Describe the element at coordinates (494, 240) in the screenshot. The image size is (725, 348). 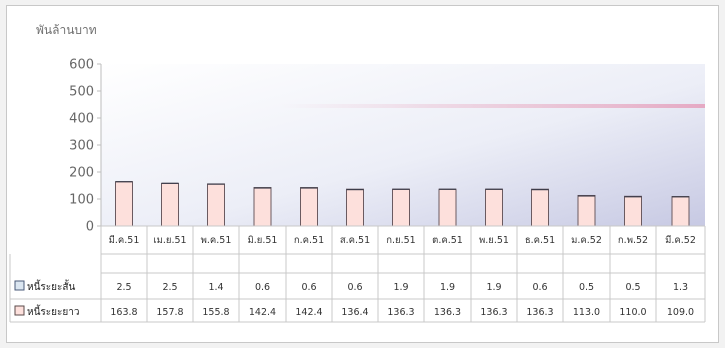
I see `x-category-label: พ.ย.51` at that location.